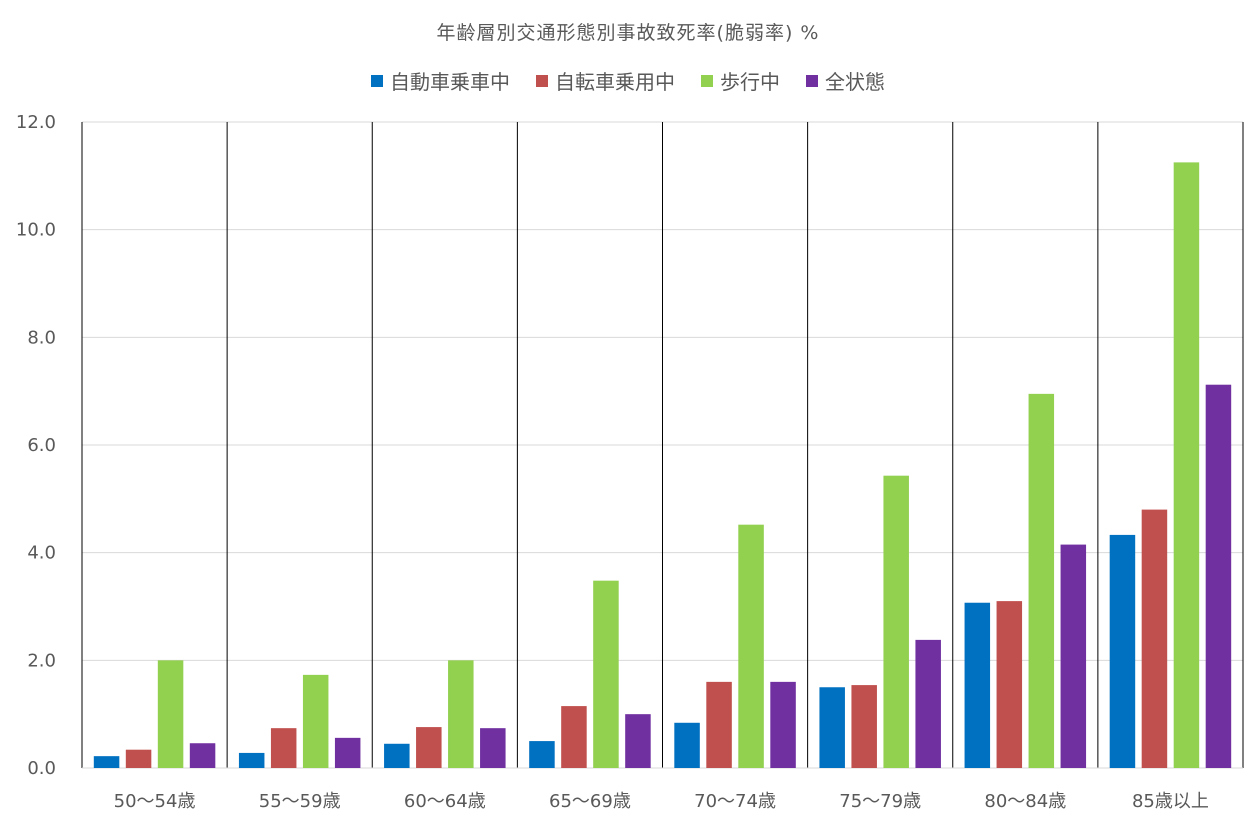  I want to click on x-tick-label: 50〜54歳, so click(155, 801).